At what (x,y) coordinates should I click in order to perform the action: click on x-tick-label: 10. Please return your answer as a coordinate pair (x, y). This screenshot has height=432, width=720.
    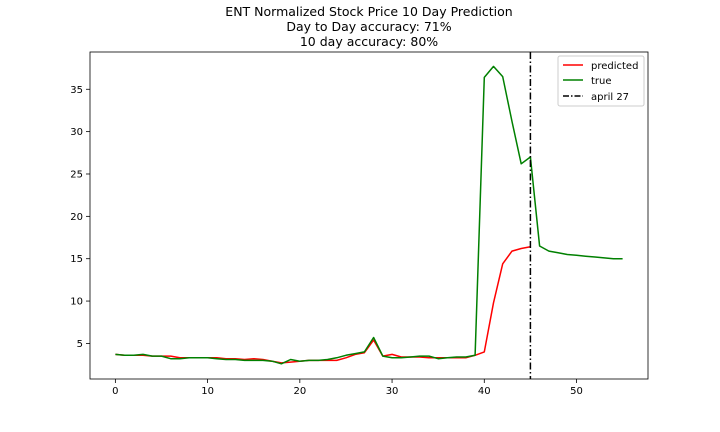
    Looking at the image, I should click on (207, 391).